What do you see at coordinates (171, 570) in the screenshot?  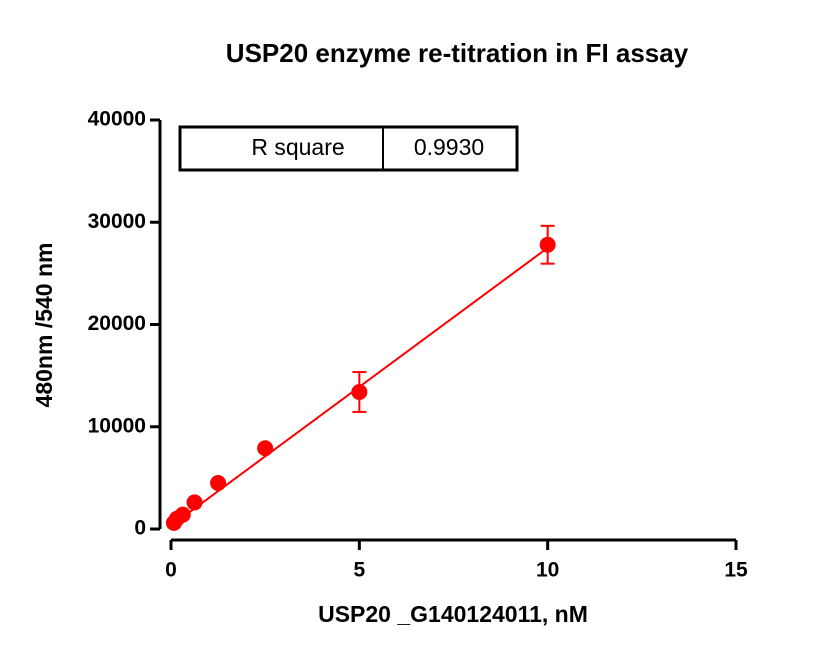 I see `x-tick-label: 0` at bounding box center [171, 570].